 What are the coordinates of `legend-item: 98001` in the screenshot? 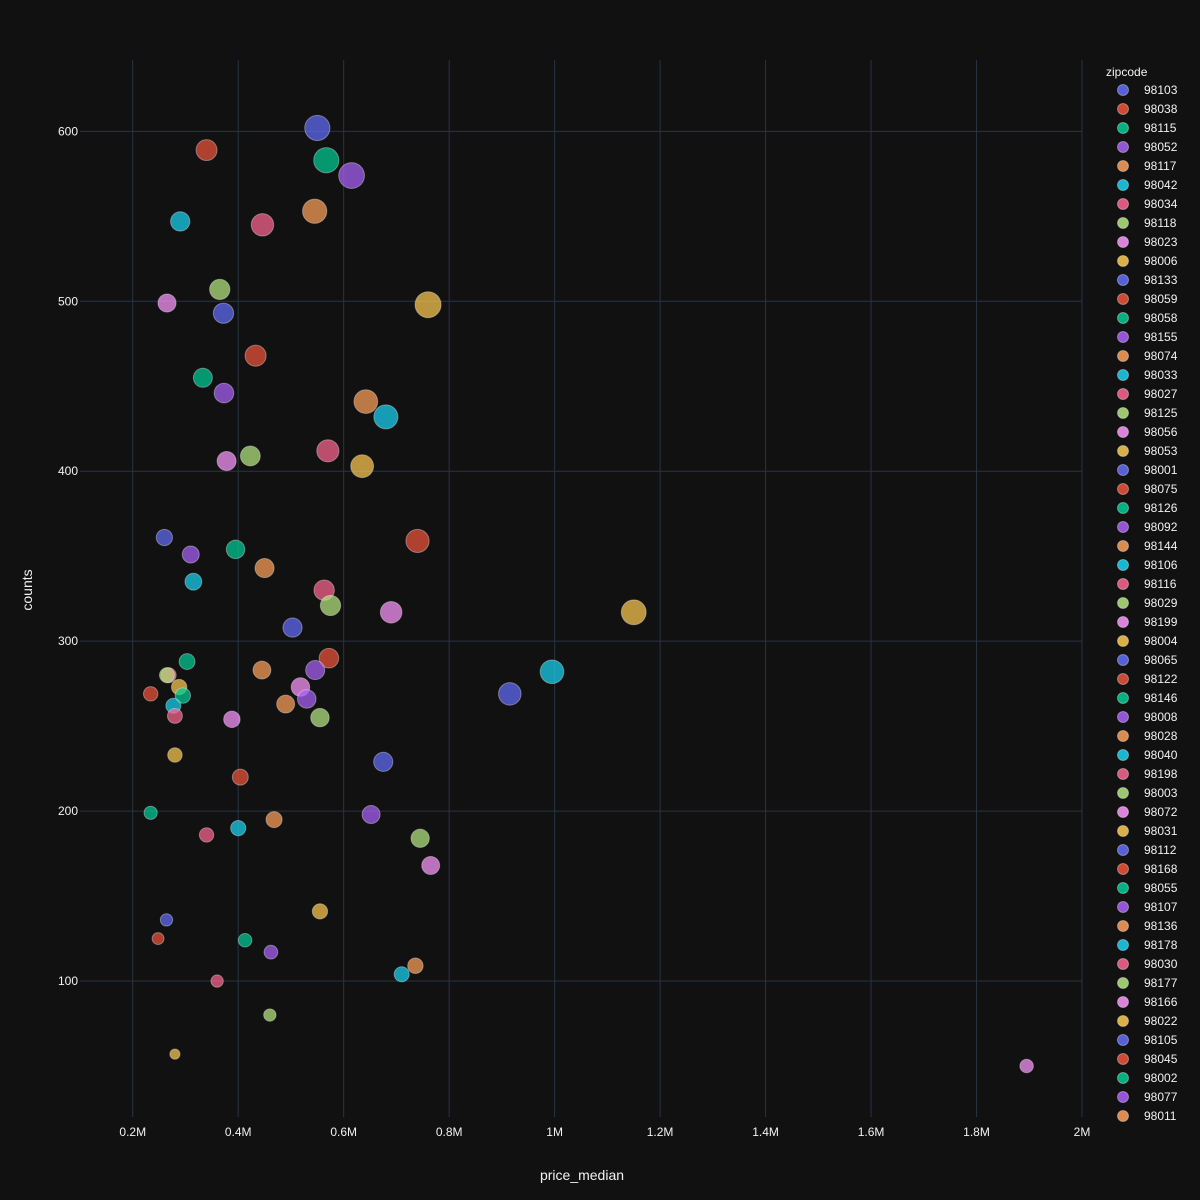 It's located at (1147, 470).